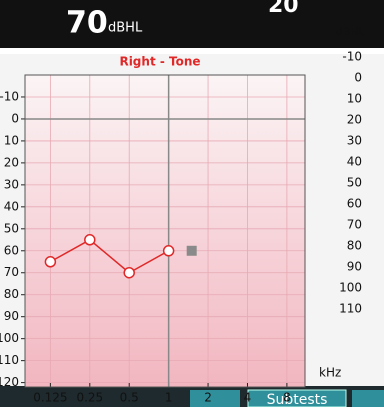 Image resolution: width=384 pixels, height=411 pixels. What do you see at coordinates (354, 204) in the screenshot?
I see `right-label: 60` at bounding box center [354, 204].